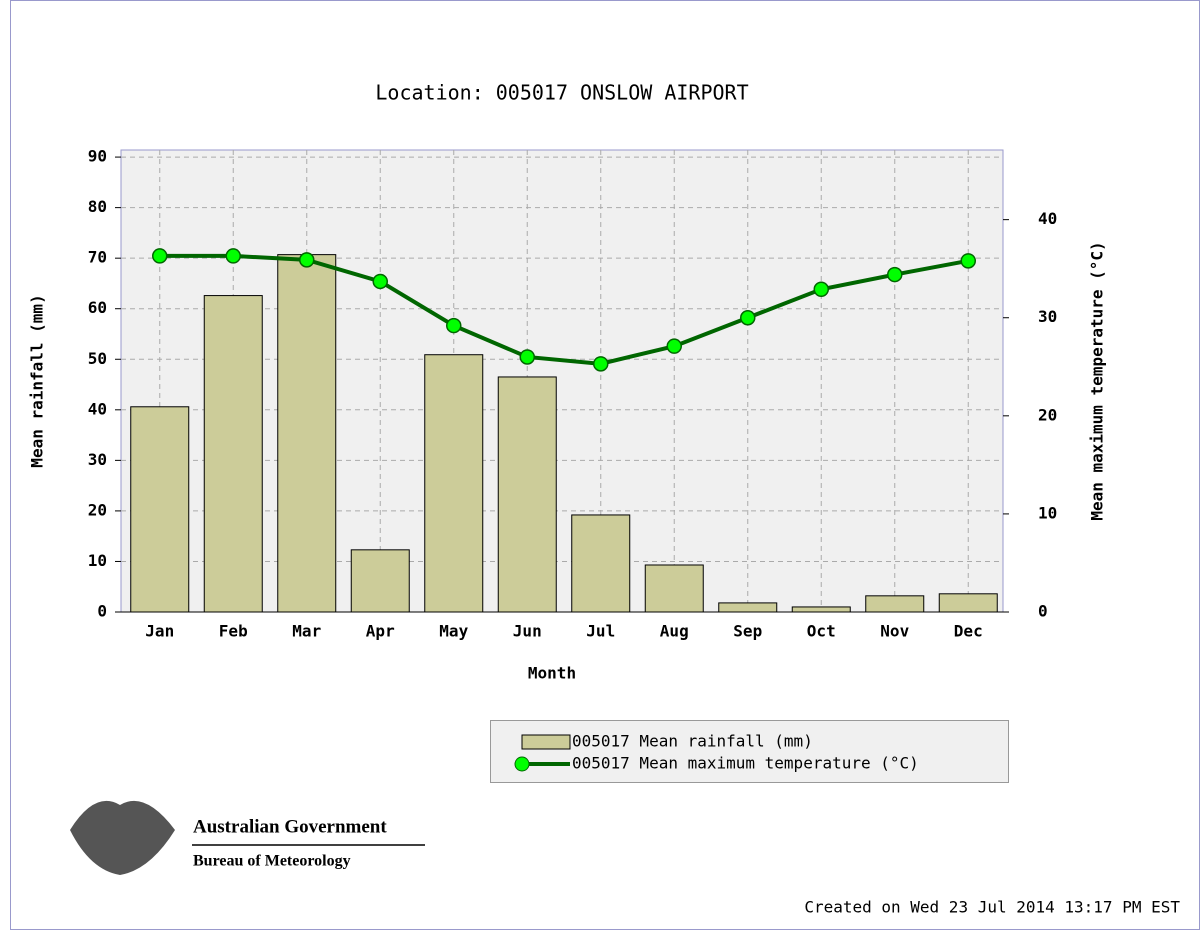 The image size is (1200, 930). What do you see at coordinates (97, 206) in the screenshot?
I see `y-tick-label: 80` at bounding box center [97, 206].